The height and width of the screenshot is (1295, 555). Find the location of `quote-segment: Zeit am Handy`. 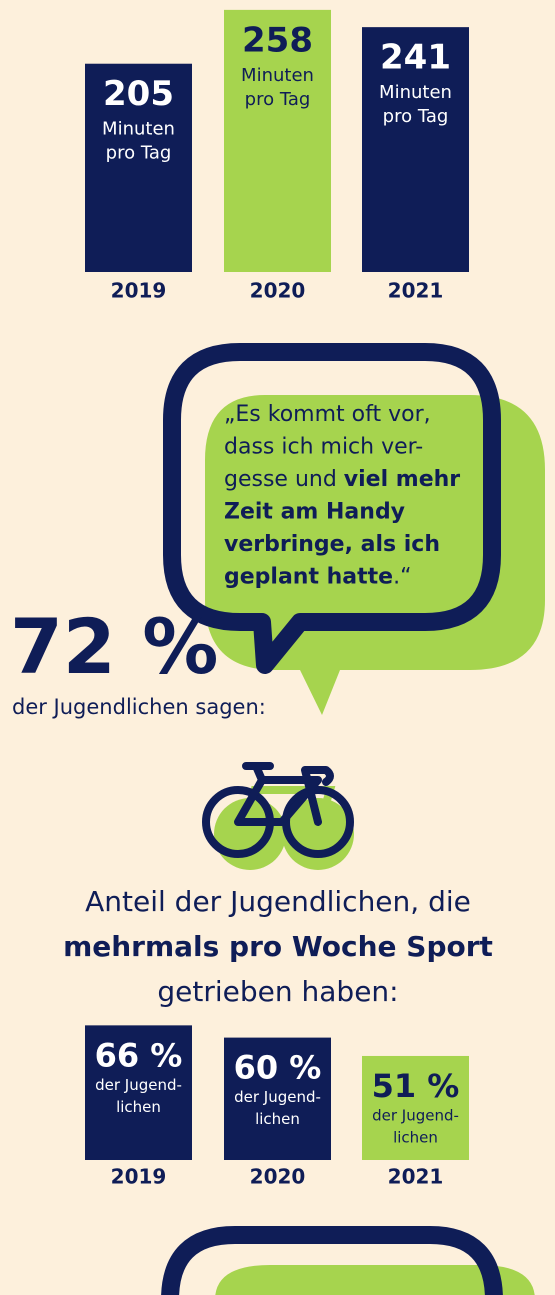

quote-segment: Zeit am Handy is located at coordinates (314, 512).